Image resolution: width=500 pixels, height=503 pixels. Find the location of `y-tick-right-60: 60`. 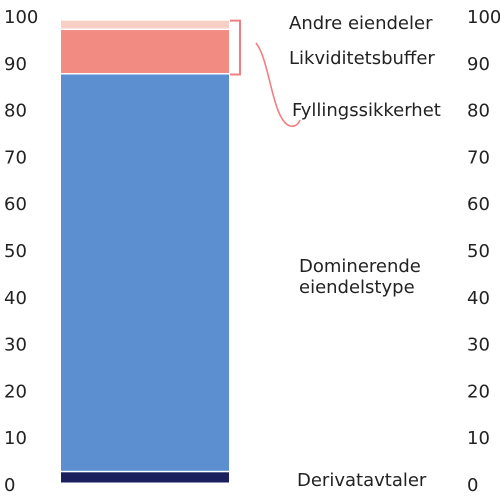

y-tick-right-60: 60 is located at coordinates (478, 204).